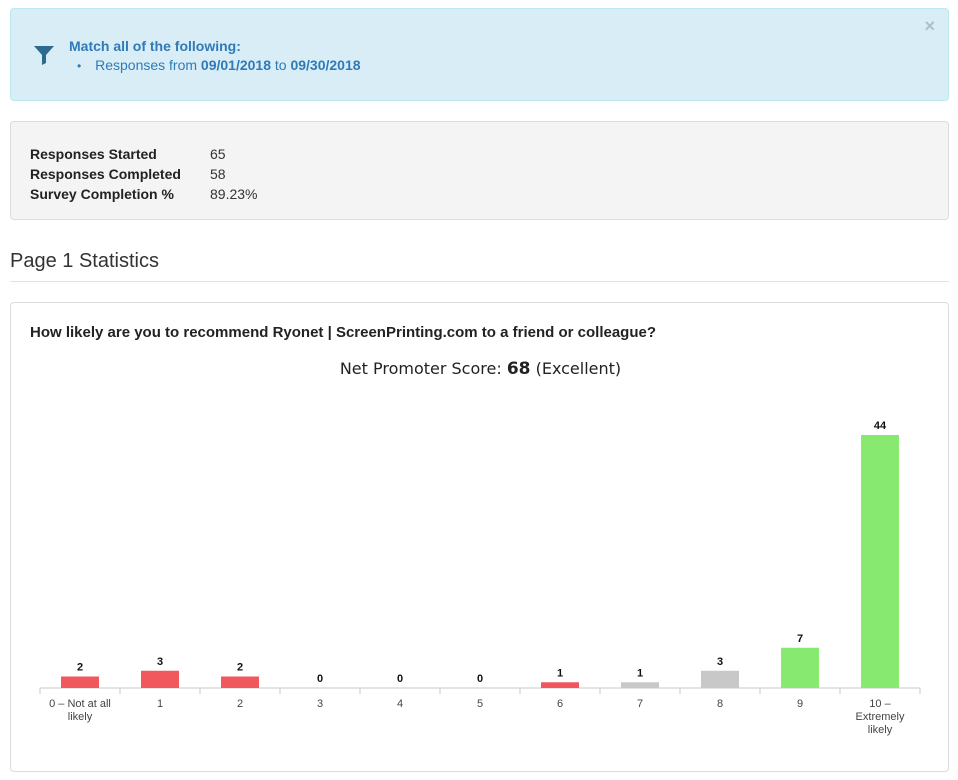  Describe the element at coordinates (640, 704) in the screenshot. I see `x-tick-label: 7` at that location.